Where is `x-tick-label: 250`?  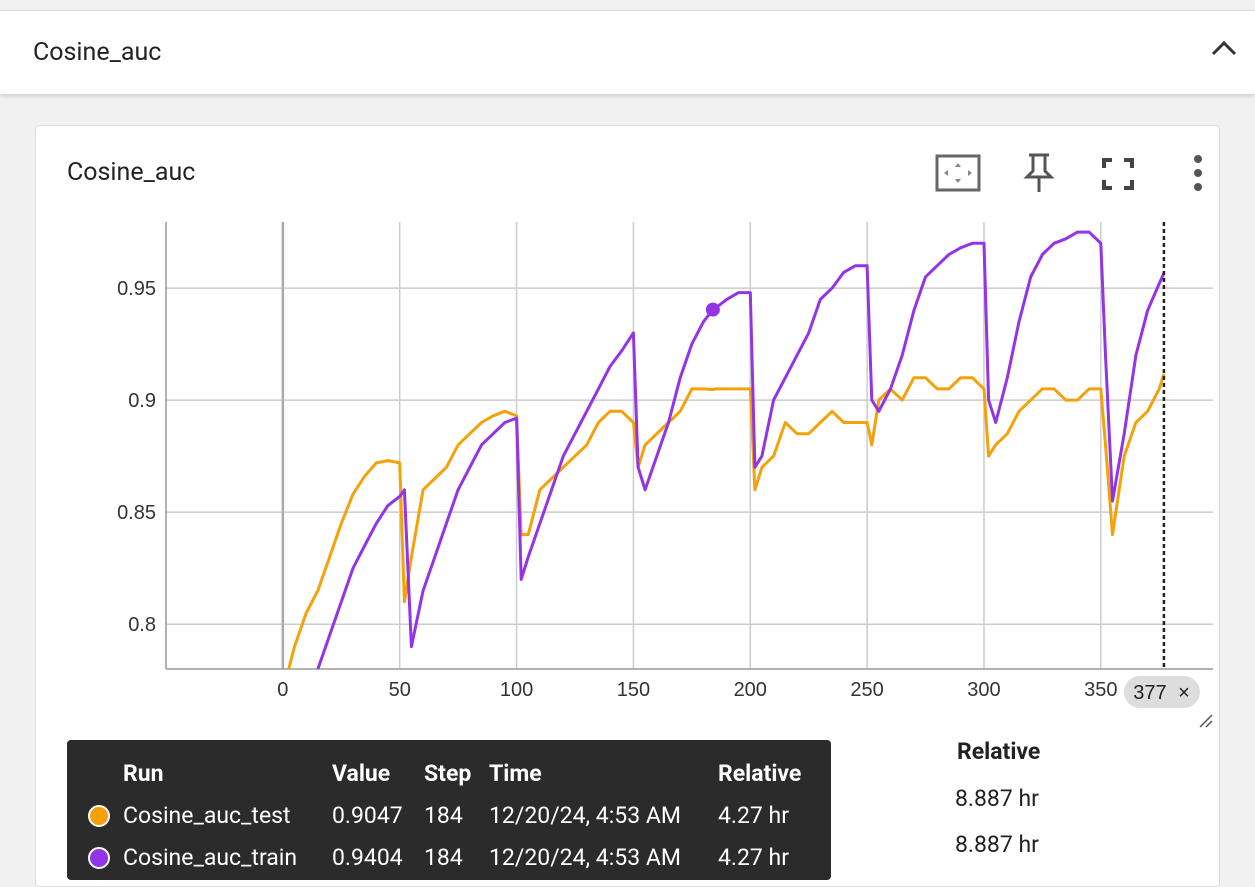
x-tick-label: 250 is located at coordinates (866, 690).